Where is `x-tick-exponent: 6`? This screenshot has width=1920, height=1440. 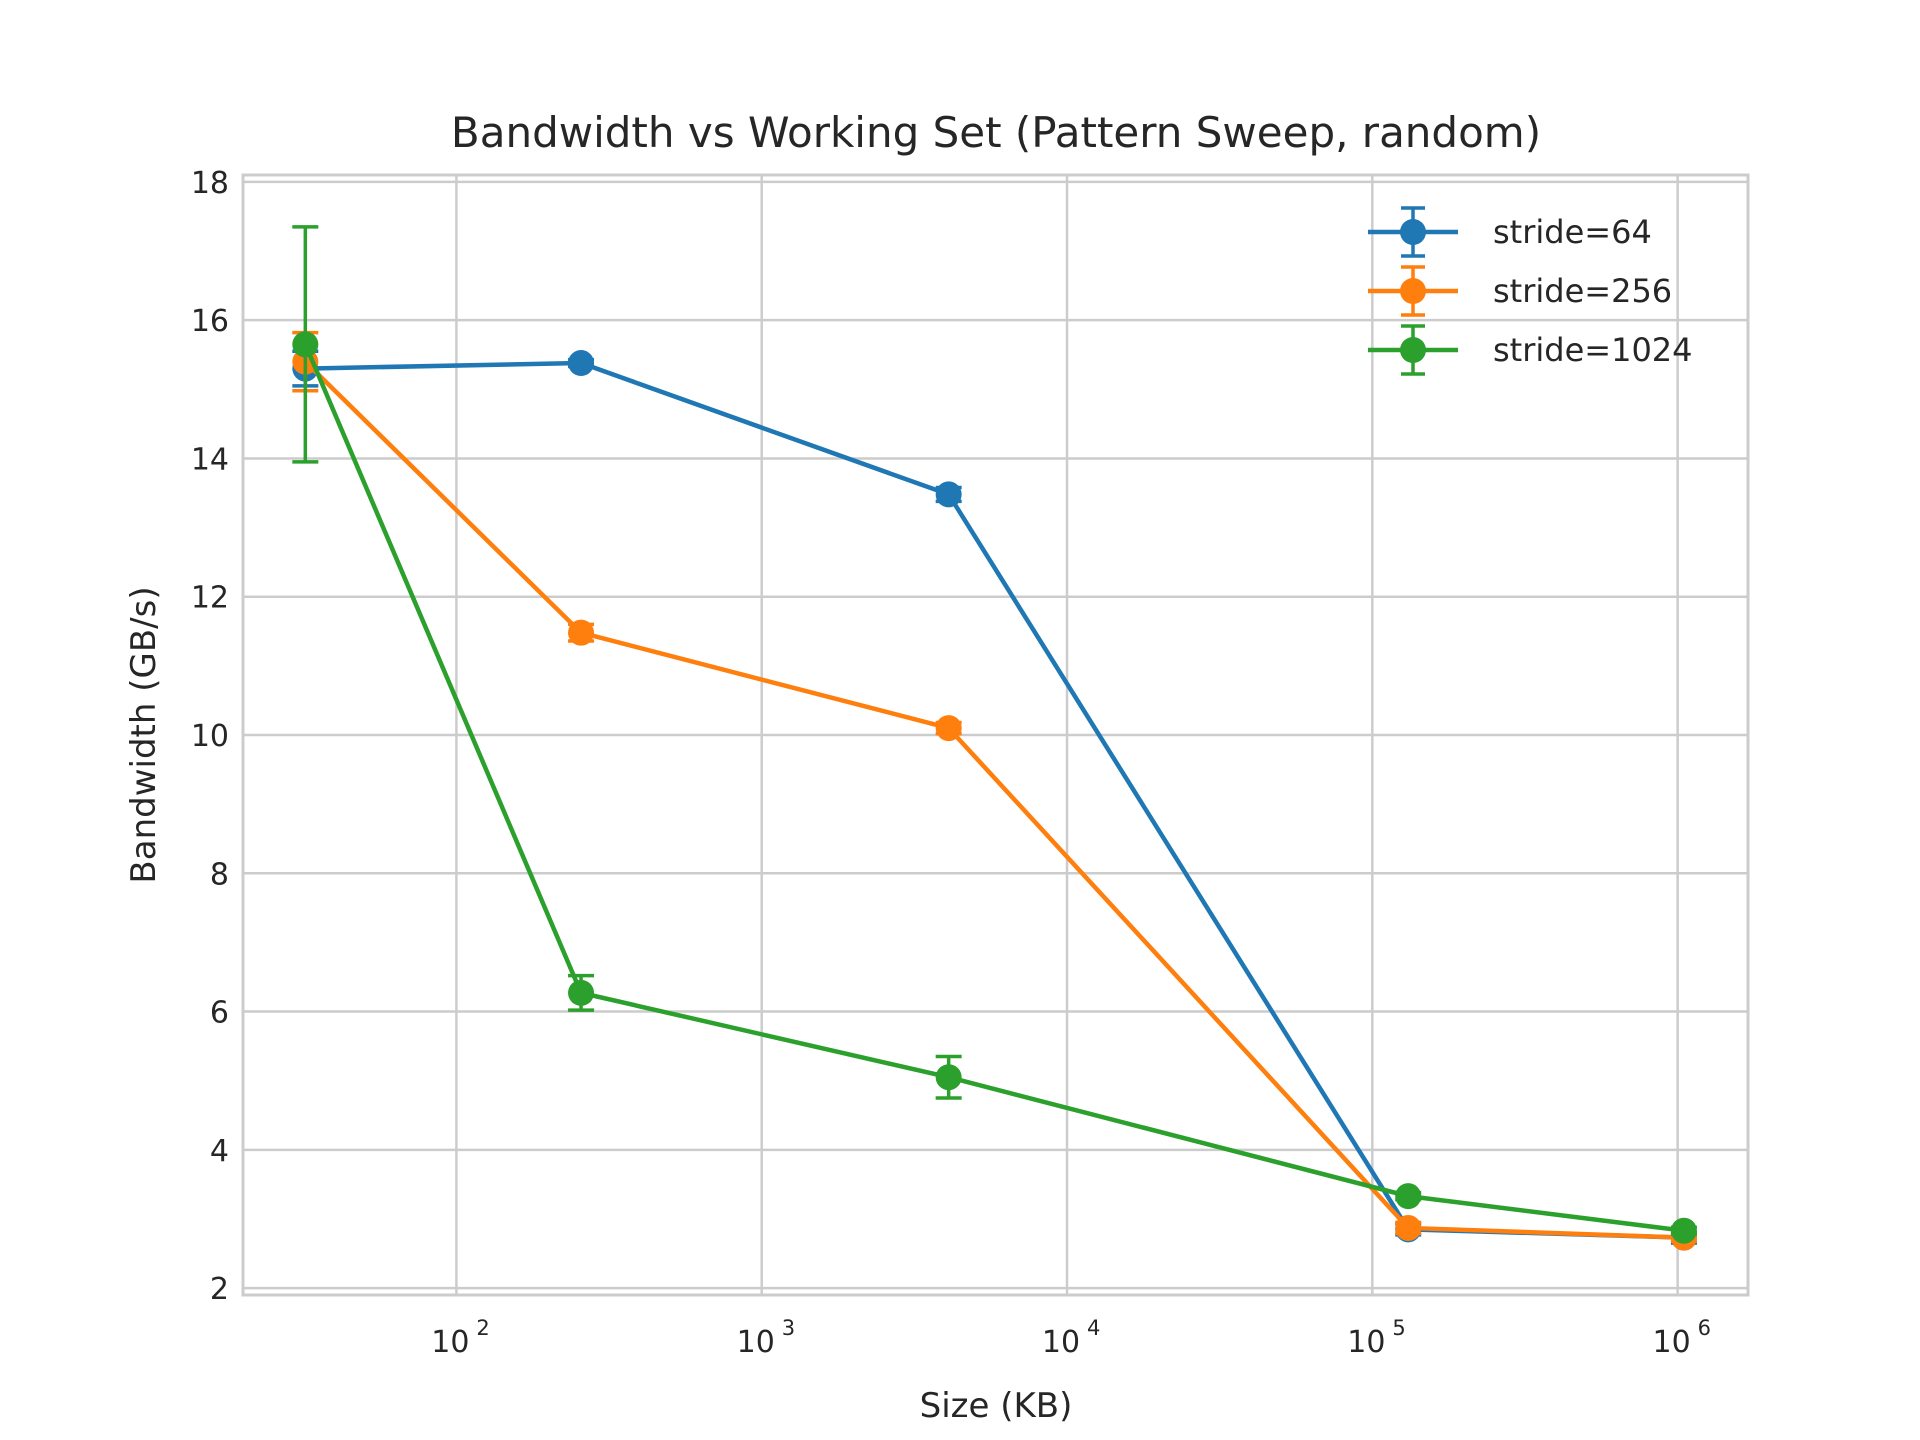 x-tick-exponent: 6 is located at coordinates (1704, 1328).